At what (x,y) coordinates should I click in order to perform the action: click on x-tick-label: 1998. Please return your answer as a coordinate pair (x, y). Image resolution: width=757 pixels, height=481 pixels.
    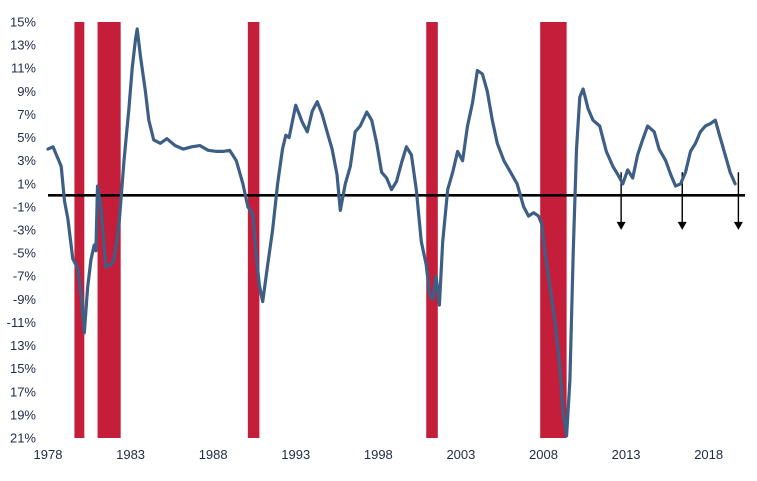
    Looking at the image, I should click on (378, 454).